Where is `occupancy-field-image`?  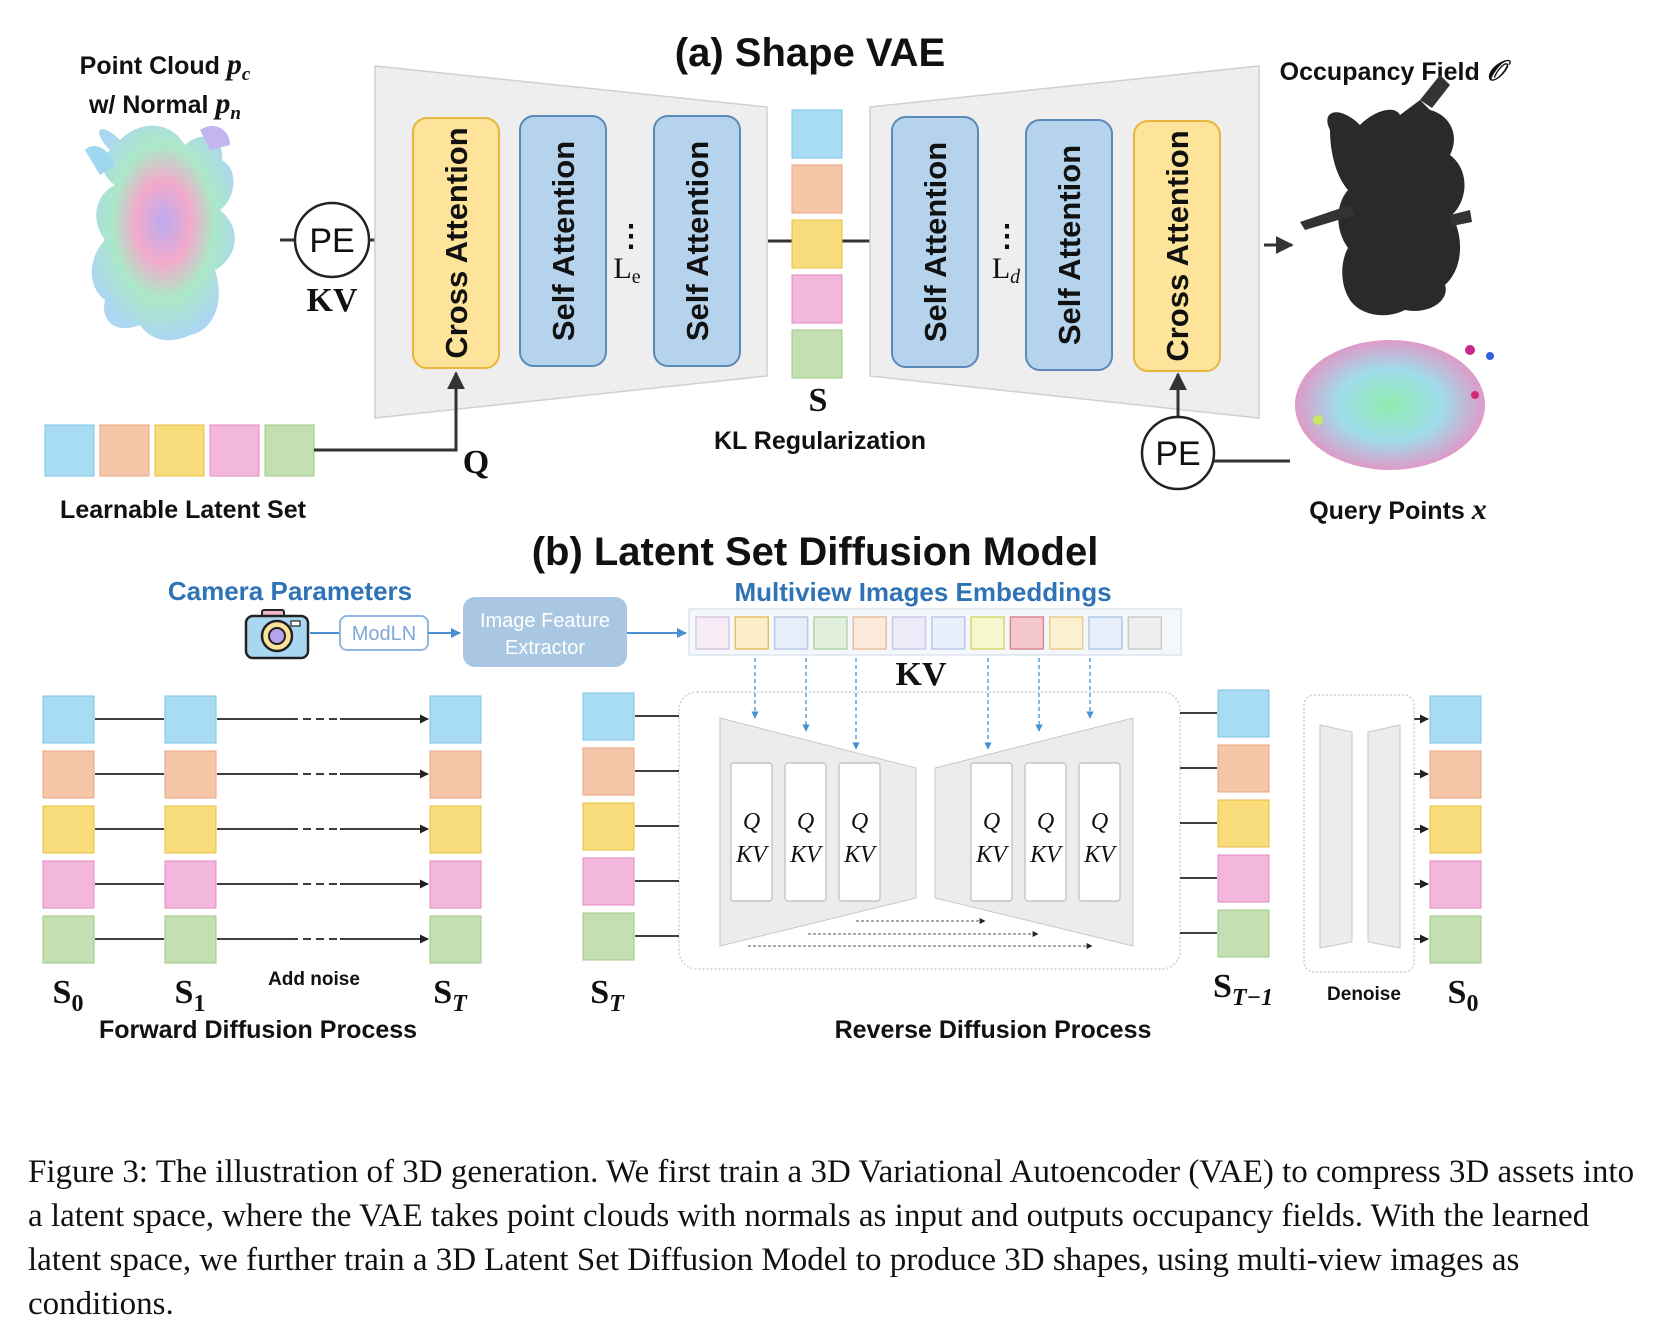 occupancy-field-image is located at coordinates (1386, 195).